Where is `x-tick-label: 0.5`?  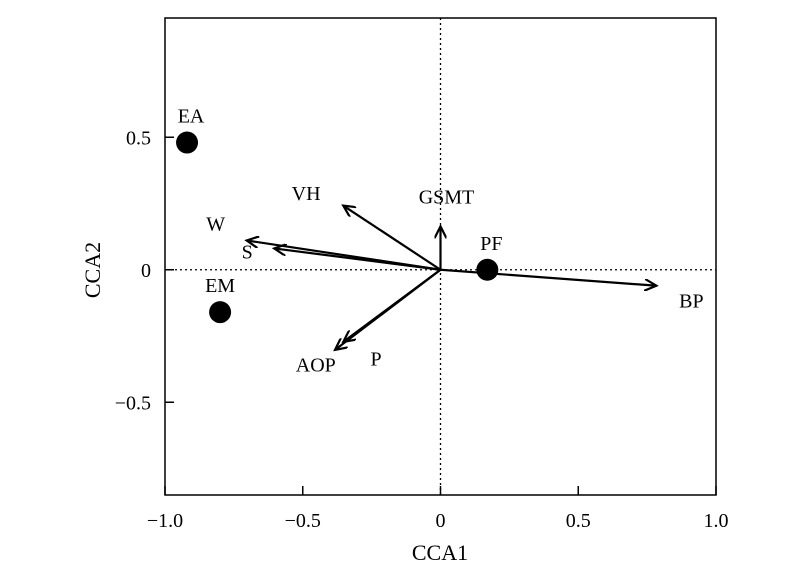
x-tick-label: 0.5 is located at coordinates (578, 521).